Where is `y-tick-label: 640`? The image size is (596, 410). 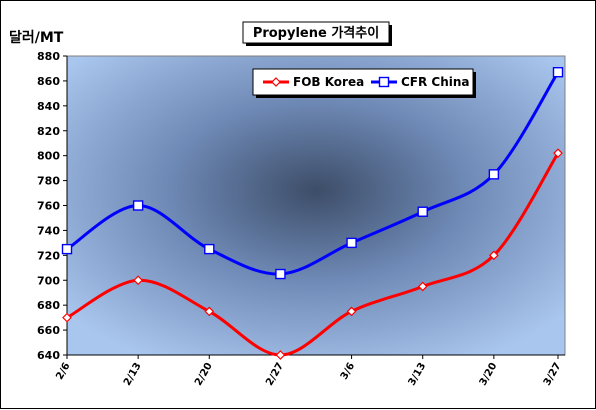
y-tick-label: 640 is located at coordinates (48, 355).